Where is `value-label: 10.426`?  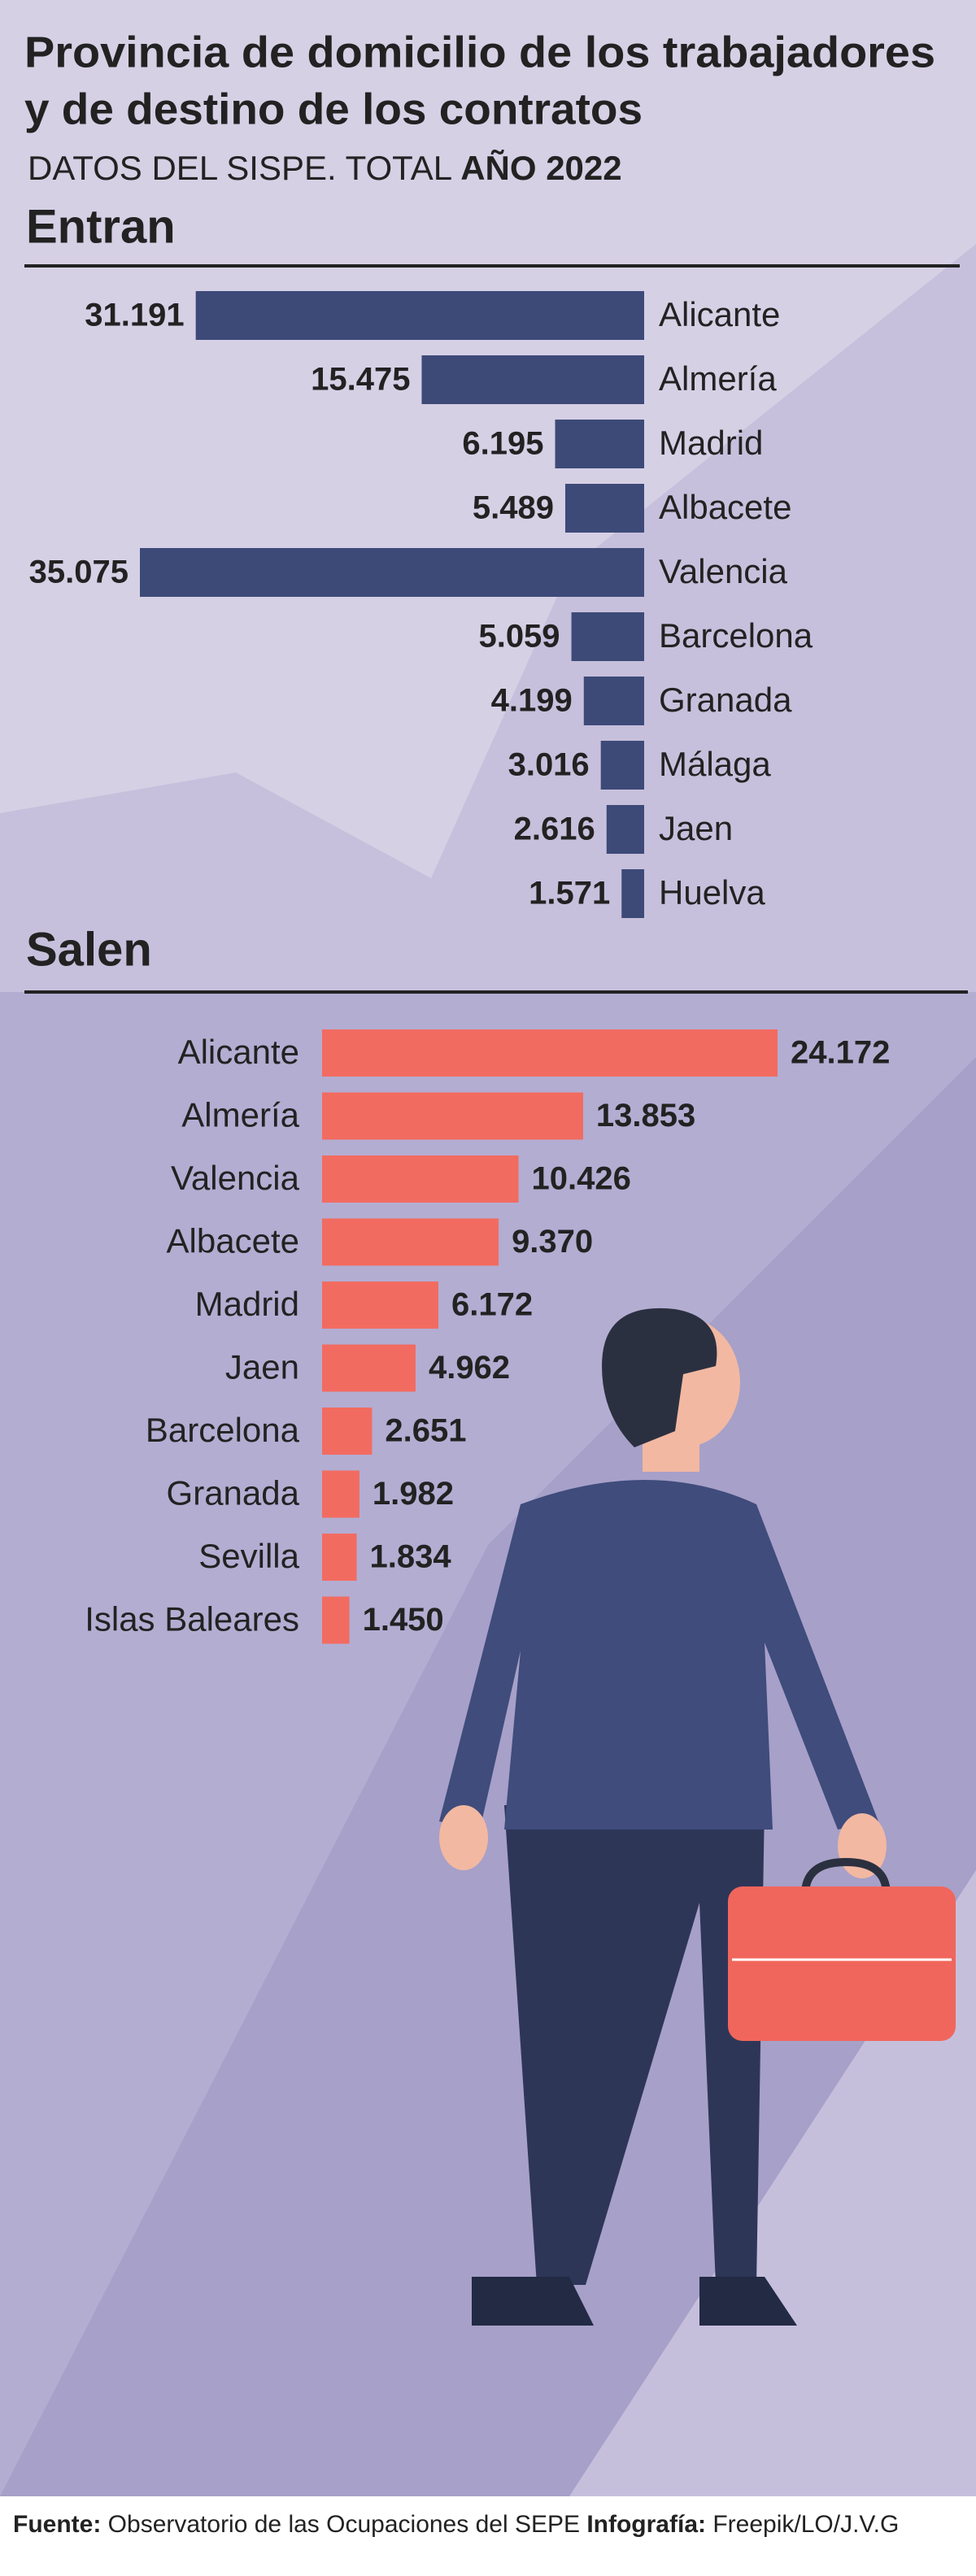
value-label: 10.426 is located at coordinates (581, 1179).